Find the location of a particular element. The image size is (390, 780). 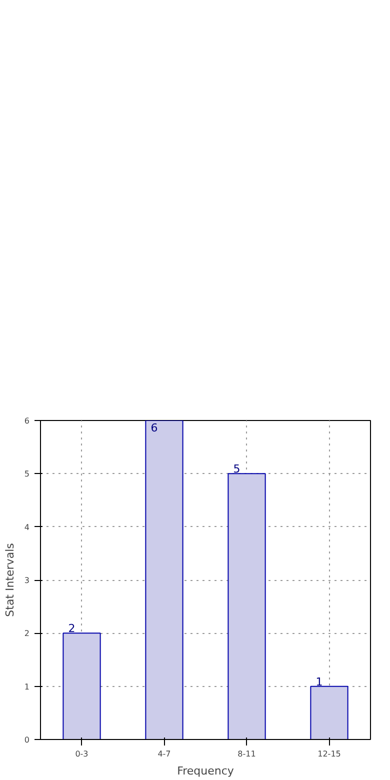

y-axis-title: Stat Intervals is located at coordinates (9, 579).